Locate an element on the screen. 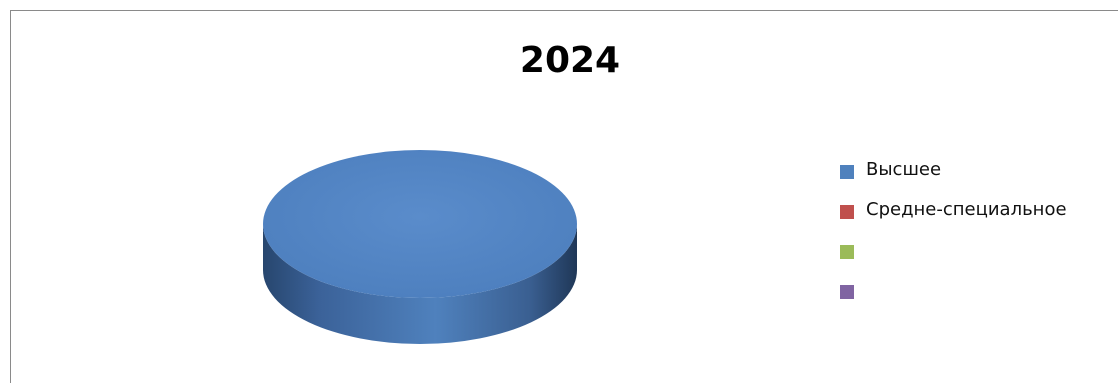 The height and width of the screenshot is (383, 1118). legend-label: Высшее is located at coordinates (904, 169).